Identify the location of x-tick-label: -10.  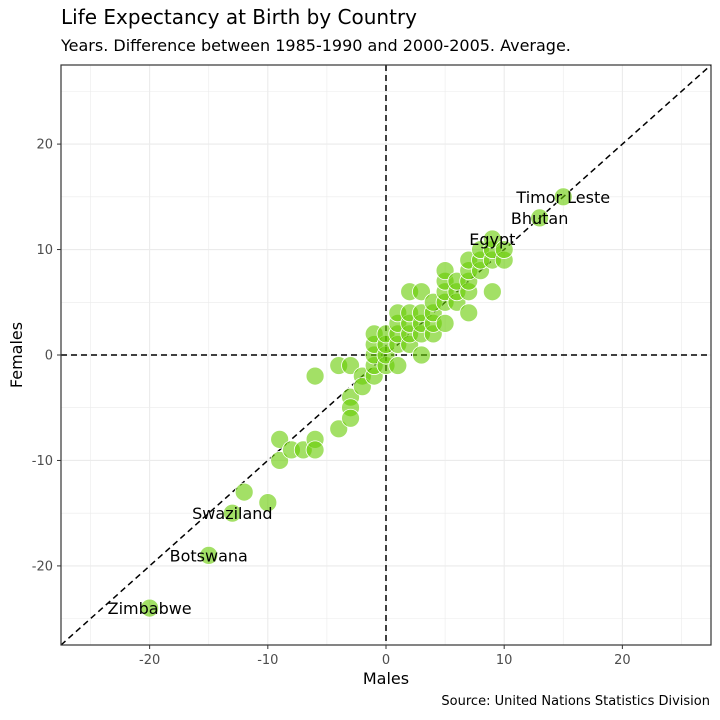
(267, 660).